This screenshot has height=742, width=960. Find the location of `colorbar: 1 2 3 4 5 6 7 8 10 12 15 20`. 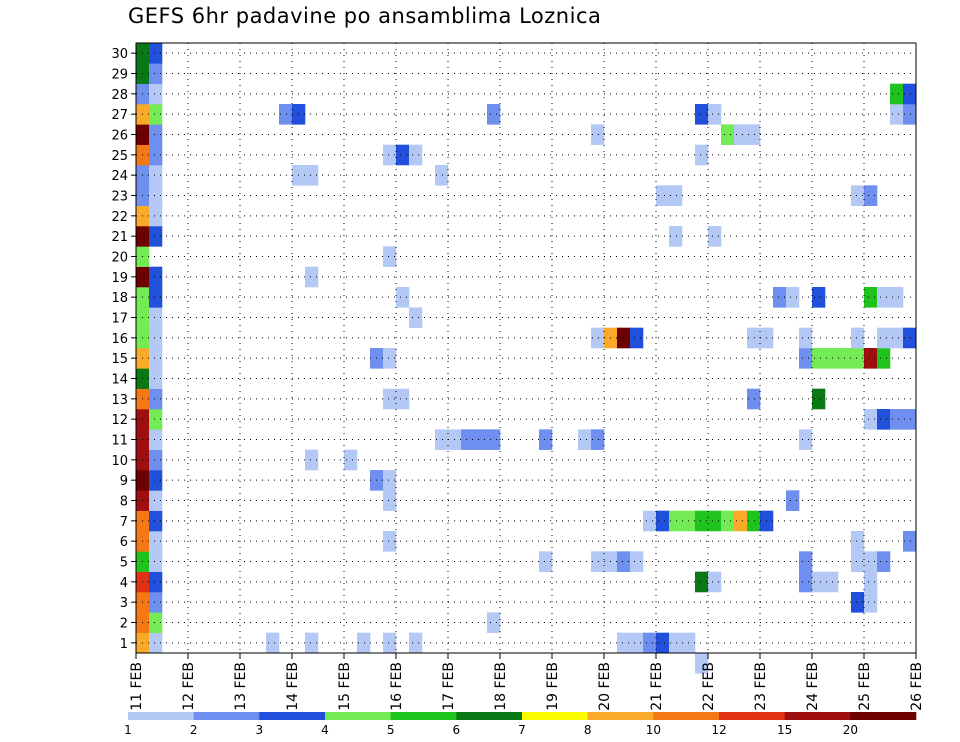

colorbar: 1 2 3 4 5 6 7 8 10 12 15 20 is located at coordinates (520, 724).